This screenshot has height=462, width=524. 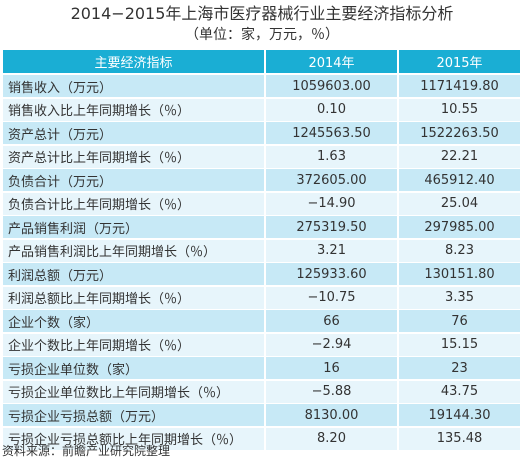 What do you see at coordinates (459, 344) in the screenshot?
I see `cell-2015: 15.15` at bounding box center [459, 344].